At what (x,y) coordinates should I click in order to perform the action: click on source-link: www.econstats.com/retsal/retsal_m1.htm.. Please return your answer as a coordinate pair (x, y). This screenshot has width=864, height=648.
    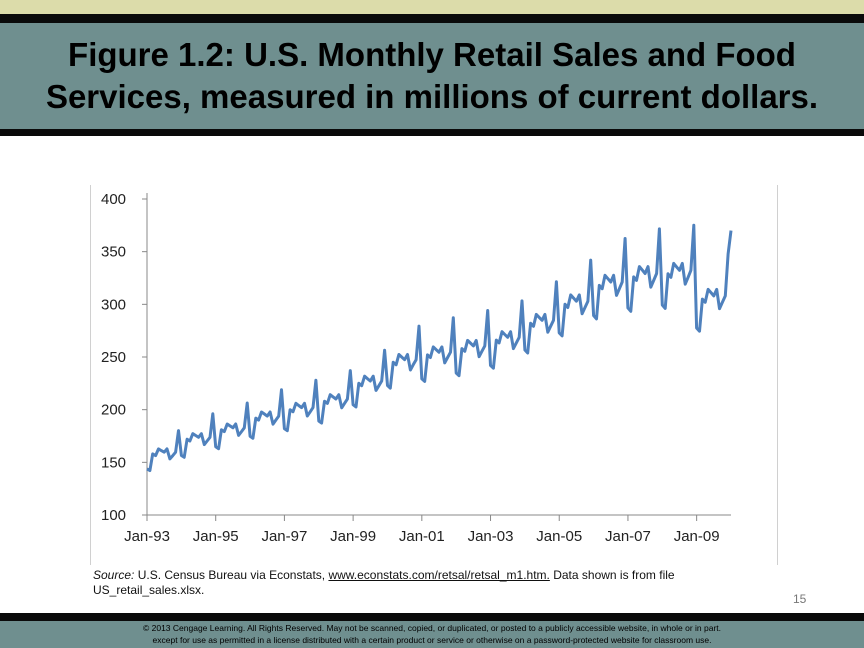
    Looking at the image, I should click on (439, 575).